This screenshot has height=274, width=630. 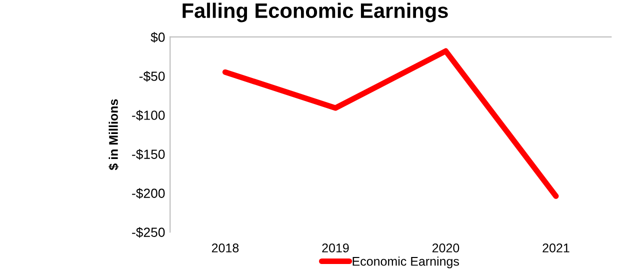 What do you see at coordinates (113, 134) in the screenshot?
I see `y-axis-title: $ in Millions` at bounding box center [113, 134].